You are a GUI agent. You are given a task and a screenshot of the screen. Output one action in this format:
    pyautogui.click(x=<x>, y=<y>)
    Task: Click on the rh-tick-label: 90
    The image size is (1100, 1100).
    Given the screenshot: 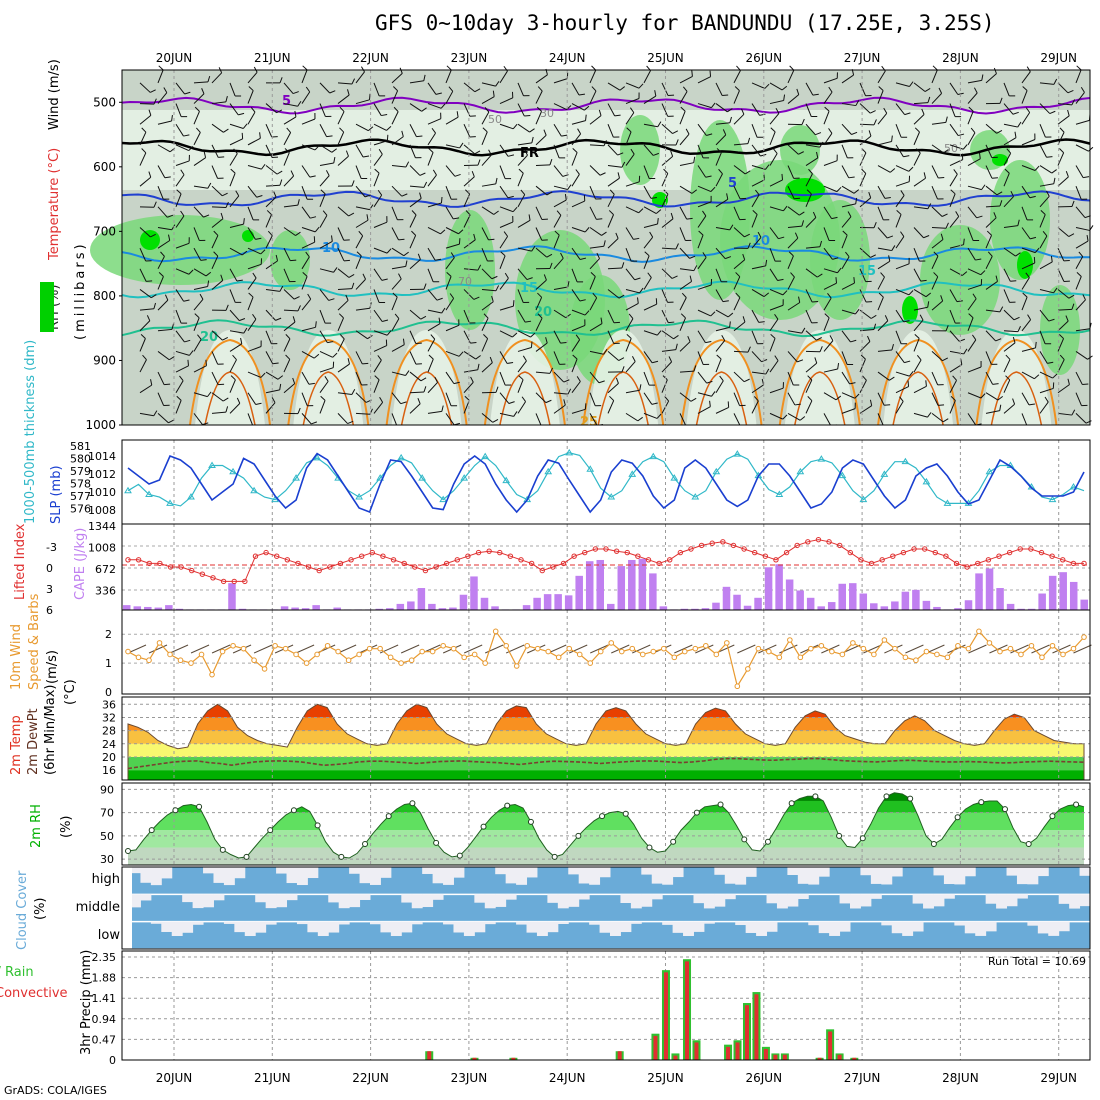 What is the action you would take?
    pyautogui.click(x=107, y=789)
    